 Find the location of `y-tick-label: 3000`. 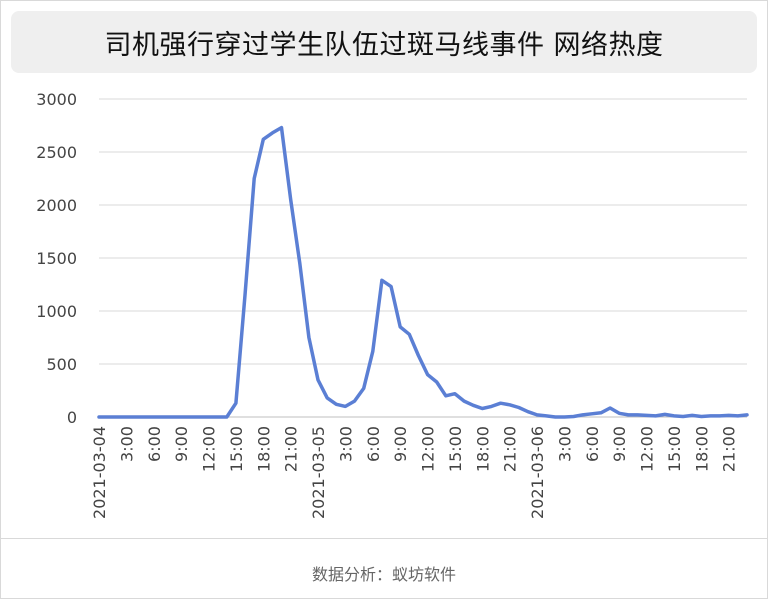

y-tick-label: 3000 is located at coordinates (56, 99).